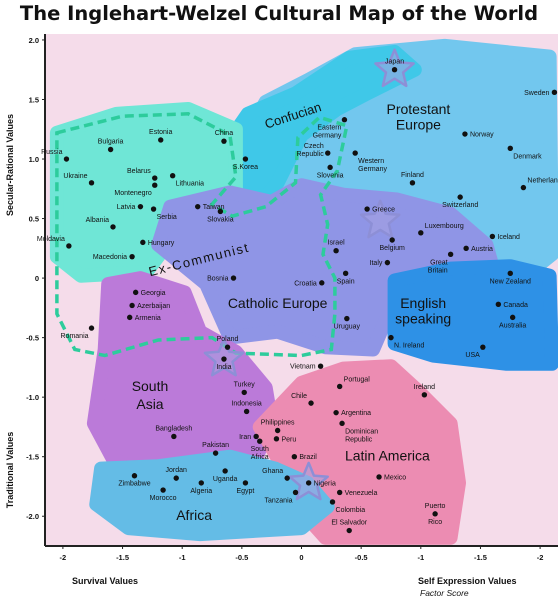 The height and width of the screenshot is (599, 558). Describe the element at coordinates (330, 175) in the screenshot. I see `country-label: Slovenia` at that location.